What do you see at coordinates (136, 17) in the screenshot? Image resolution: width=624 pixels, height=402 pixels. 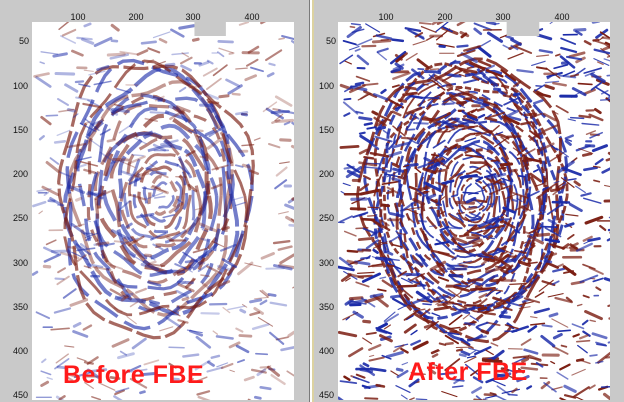 I see `before-x-tick: 200` at bounding box center [136, 17].